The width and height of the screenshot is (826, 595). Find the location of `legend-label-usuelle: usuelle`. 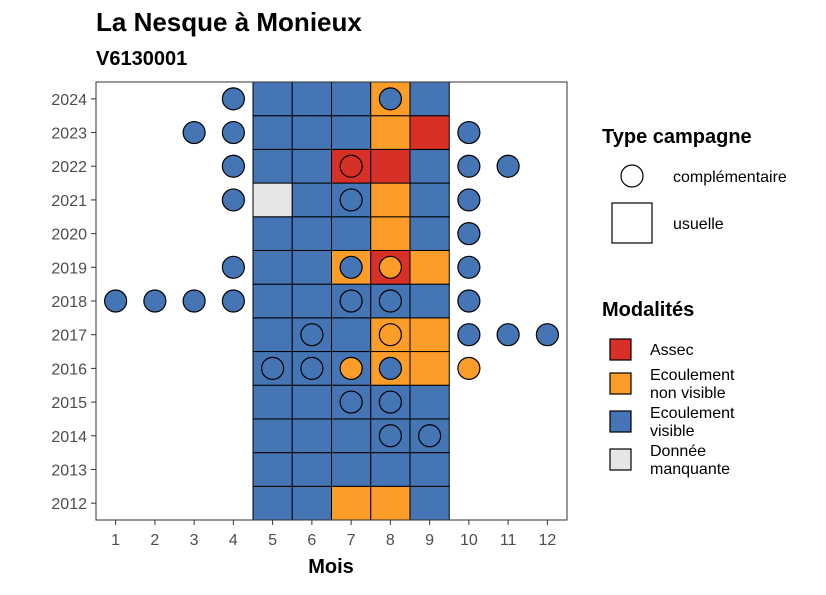

legend-label-usuelle: usuelle is located at coordinates (698, 224).